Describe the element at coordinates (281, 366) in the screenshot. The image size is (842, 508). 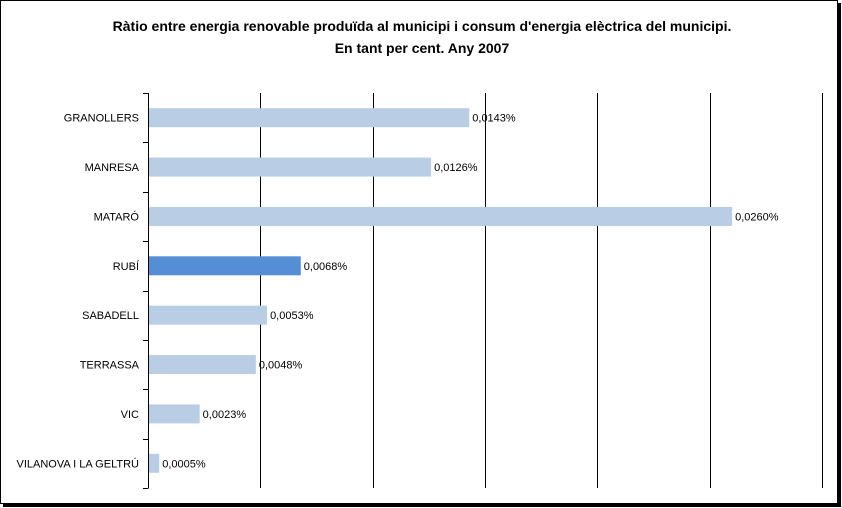
I see `data-label: 0,0048%` at that location.